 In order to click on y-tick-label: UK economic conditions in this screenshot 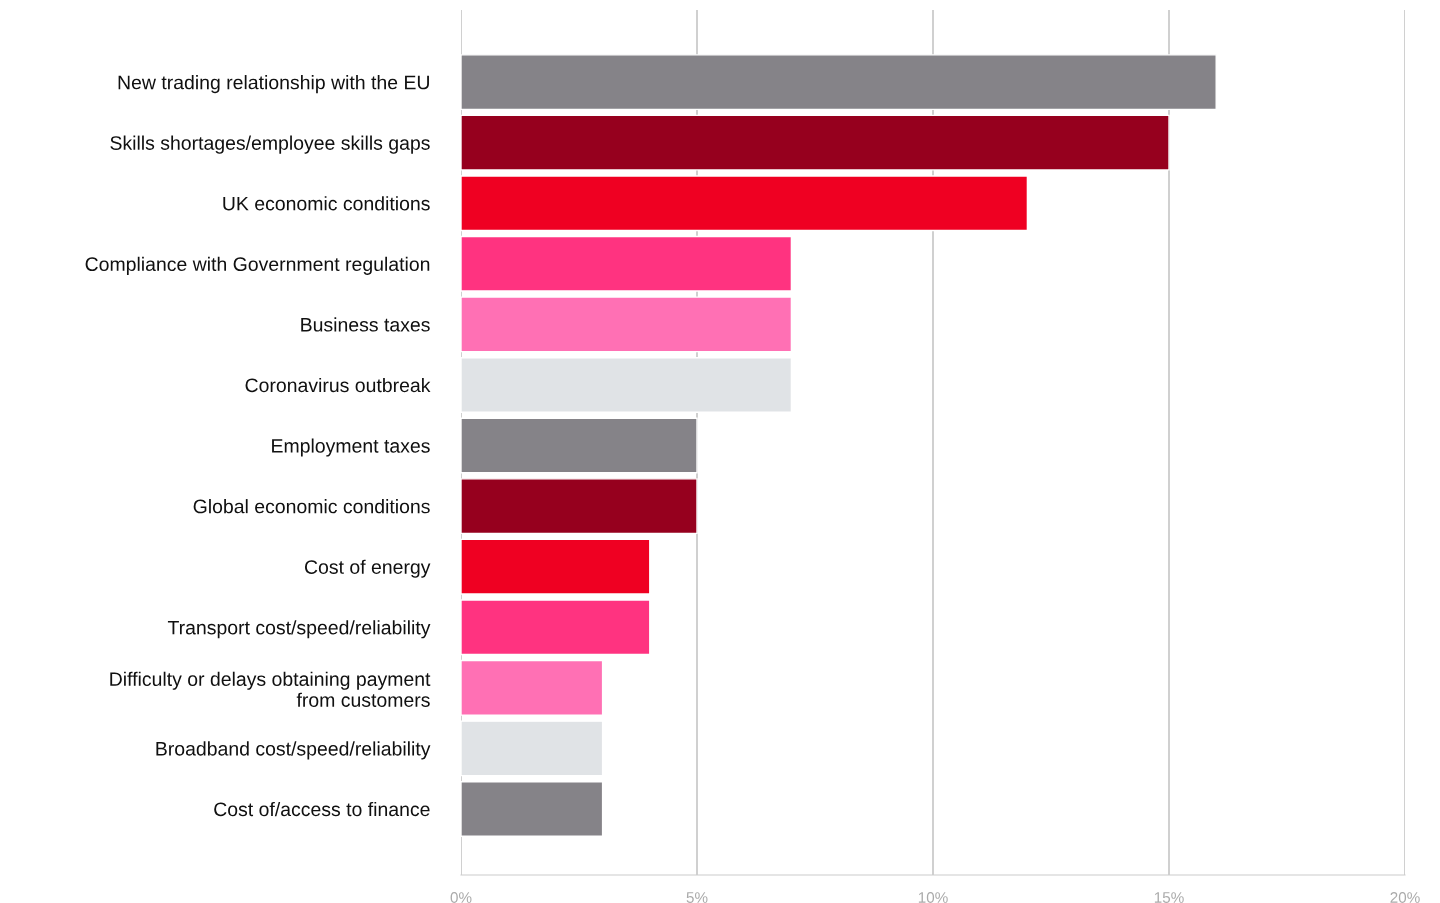, I will do `click(326, 203)`.